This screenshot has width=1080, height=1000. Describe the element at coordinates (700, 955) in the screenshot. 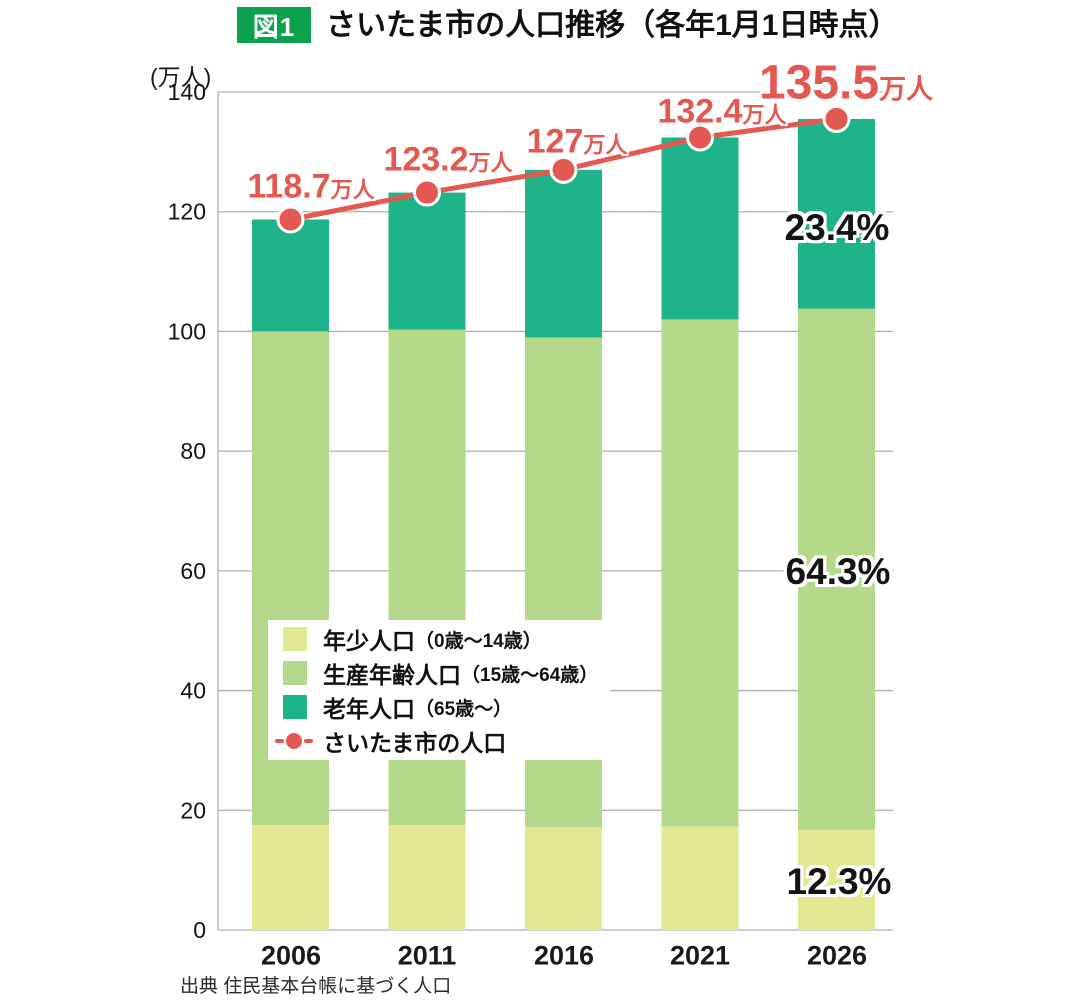

I see `x-tick-label-2021: 2021` at that location.